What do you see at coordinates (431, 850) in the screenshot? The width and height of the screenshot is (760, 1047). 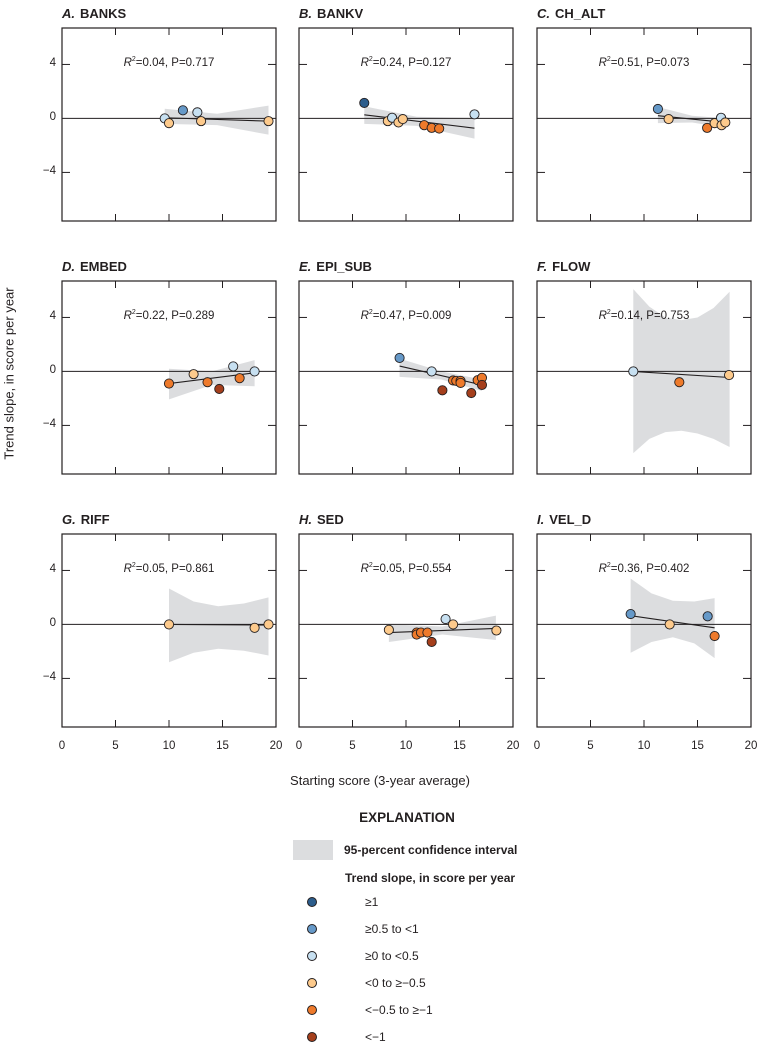 I see `ci-label: 95-percent confidence interval` at bounding box center [431, 850].